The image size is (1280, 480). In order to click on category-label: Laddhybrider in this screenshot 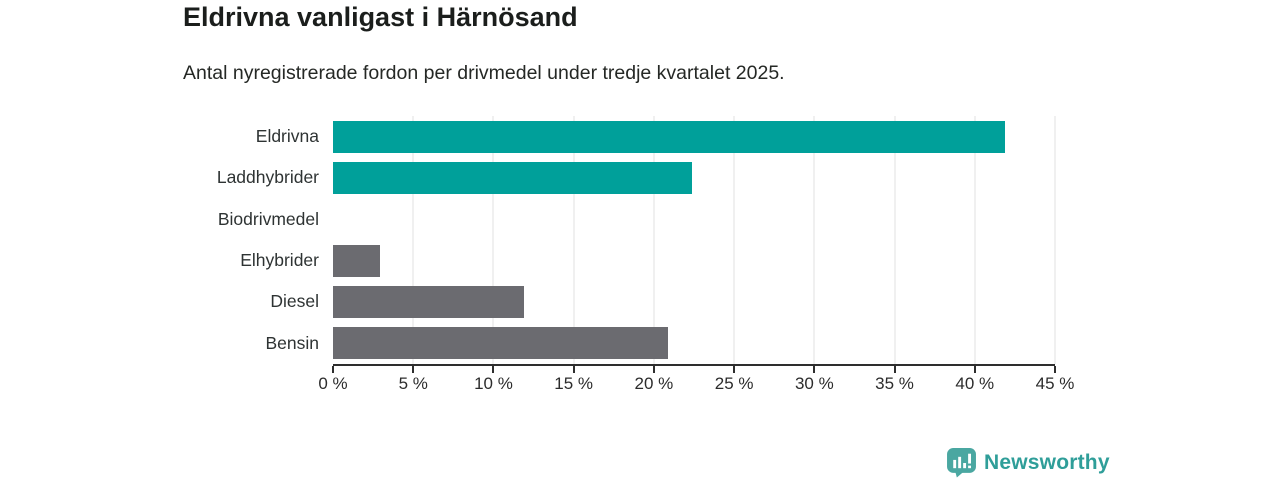, I will do `click(267, 177)`.